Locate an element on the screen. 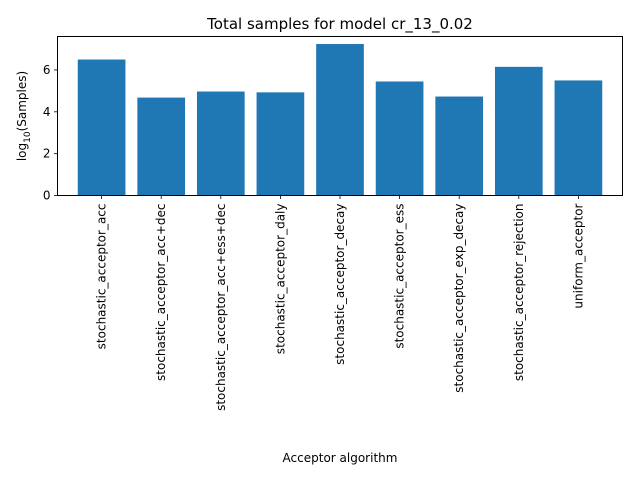 This screenshot has height=480, width=640. bar-stochastic_acceptor_exp_decay is located at coordinates (459, 146).